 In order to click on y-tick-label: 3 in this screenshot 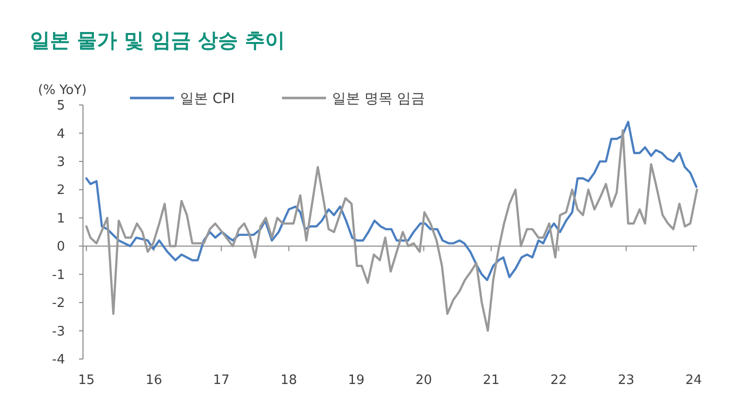, I will do `click(60, 162)`.